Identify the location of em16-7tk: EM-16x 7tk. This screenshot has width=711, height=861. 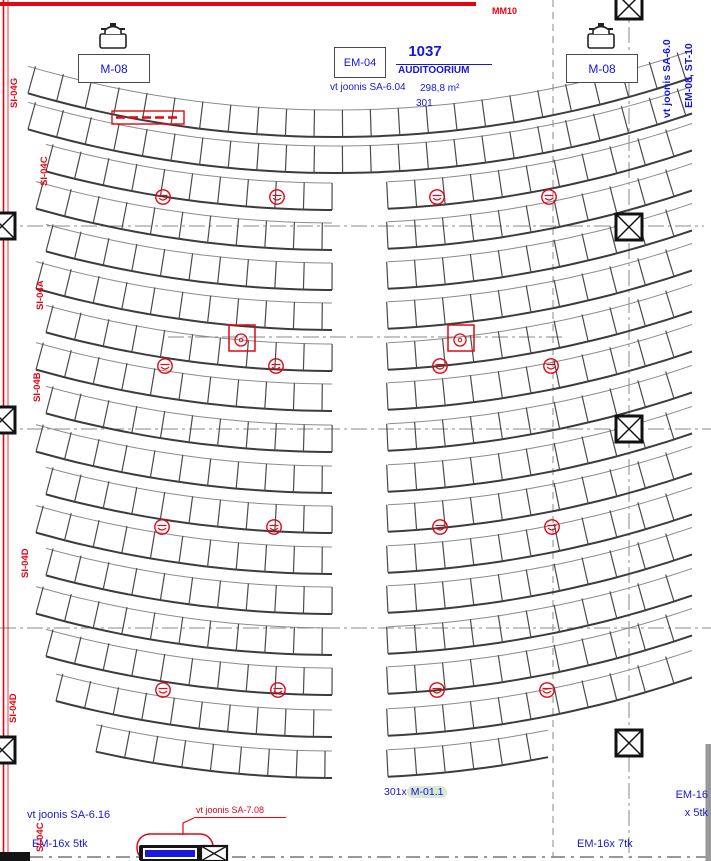
(605, 844).